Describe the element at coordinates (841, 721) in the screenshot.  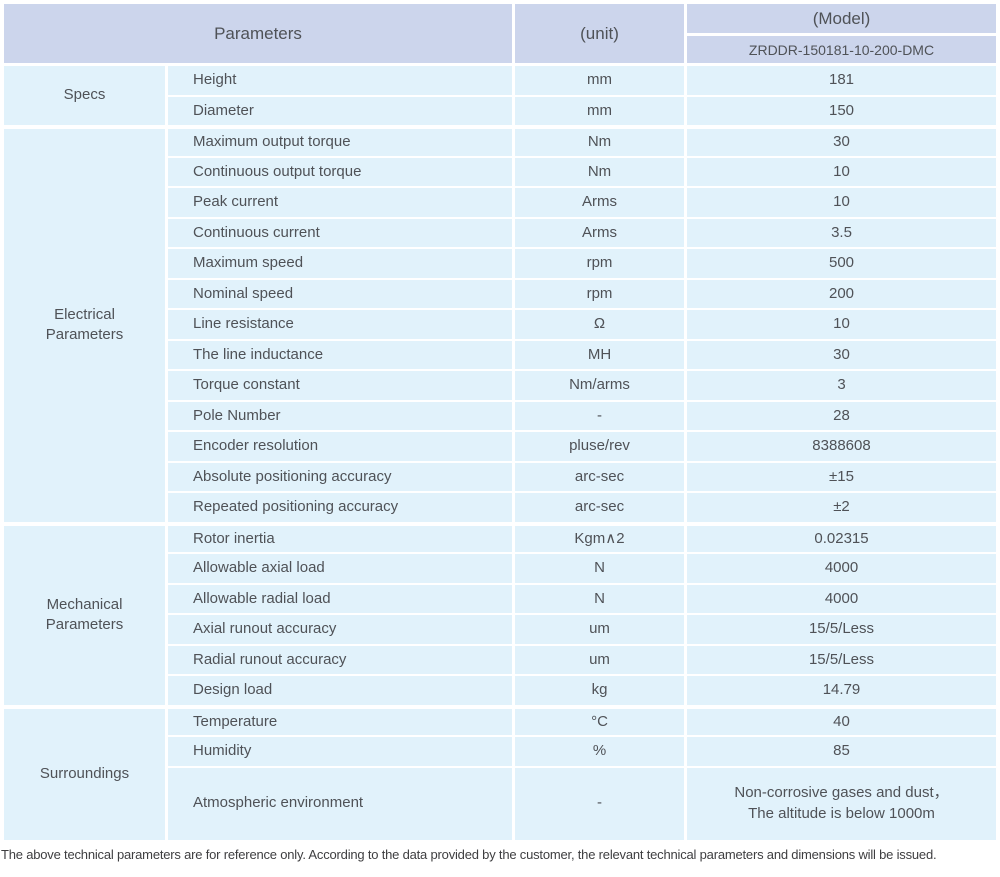
I see `value-cell: 40` at that location.